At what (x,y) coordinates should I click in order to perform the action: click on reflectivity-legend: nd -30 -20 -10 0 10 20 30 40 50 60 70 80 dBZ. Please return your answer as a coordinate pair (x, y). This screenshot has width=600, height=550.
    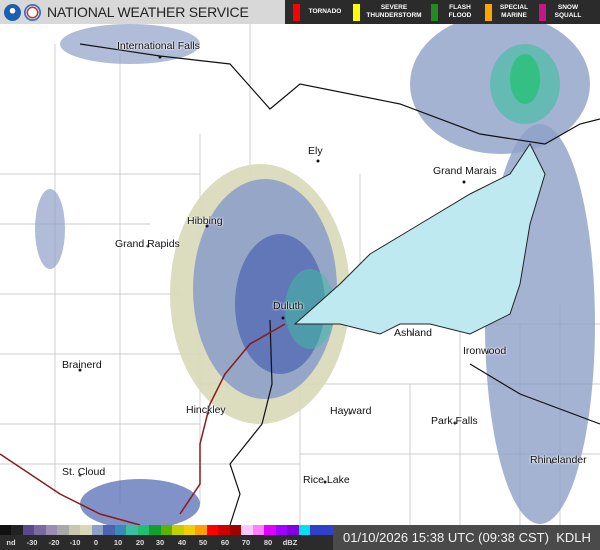
    Looking at the image, I should click on (167, 537).